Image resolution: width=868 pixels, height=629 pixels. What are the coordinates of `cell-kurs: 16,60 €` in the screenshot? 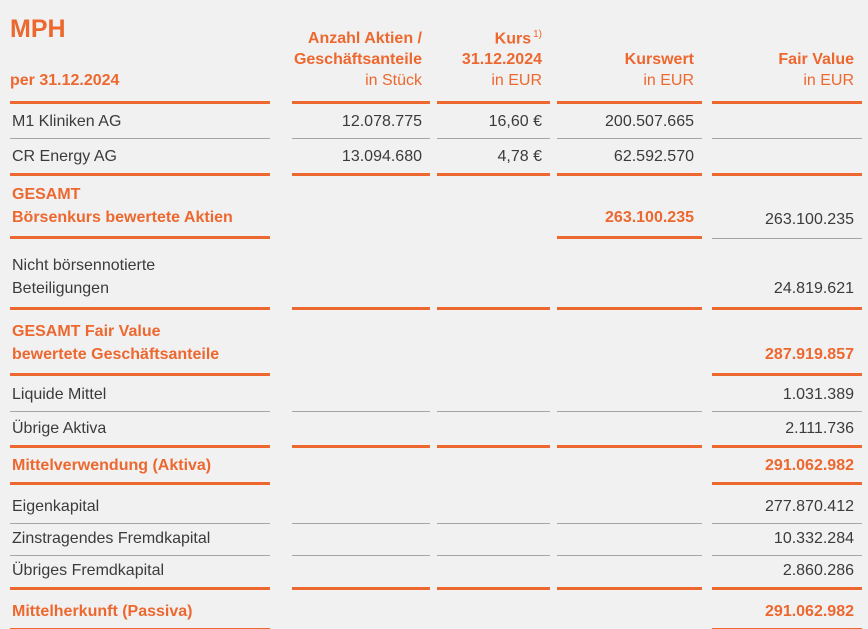 It's located at (493, 125).